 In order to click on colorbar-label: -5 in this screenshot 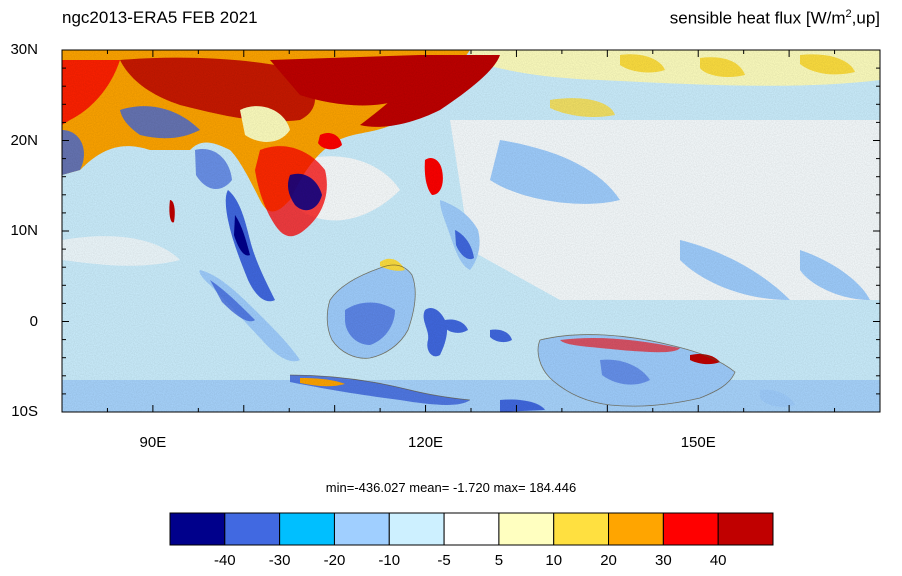, I will do `click(444, 560)`.